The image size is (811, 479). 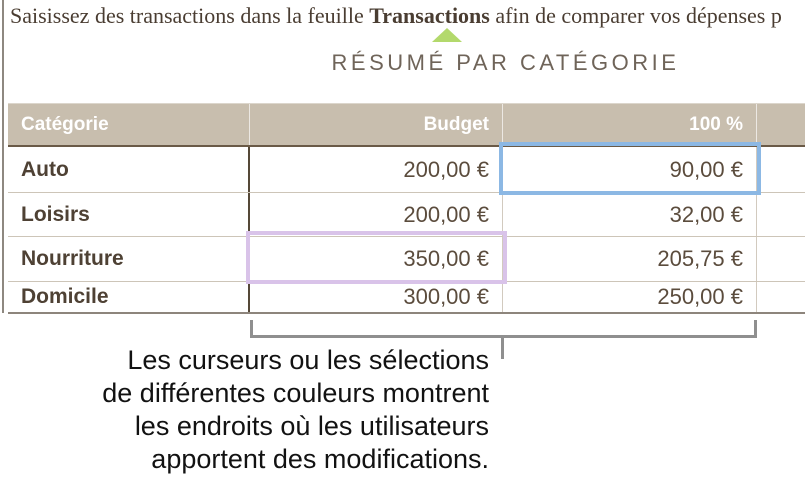 What do you see at coordinates (630, 169) in the screenshot?
I see `cell-actual: 90,00 €` at bounding box center [630, 169].